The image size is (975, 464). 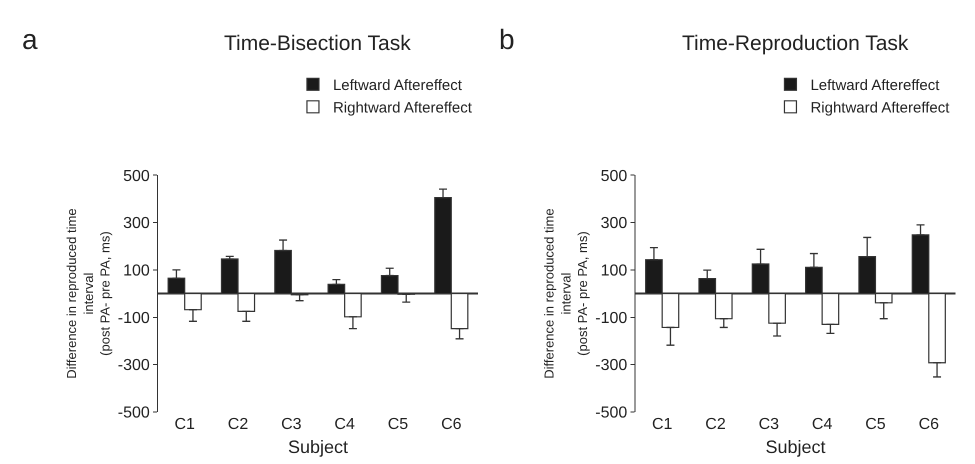 What do you see at coordinates (795, 43) in the screenshot?
I see `chart-title: Time-Reproduction Task` at bounding box center [795, 43].